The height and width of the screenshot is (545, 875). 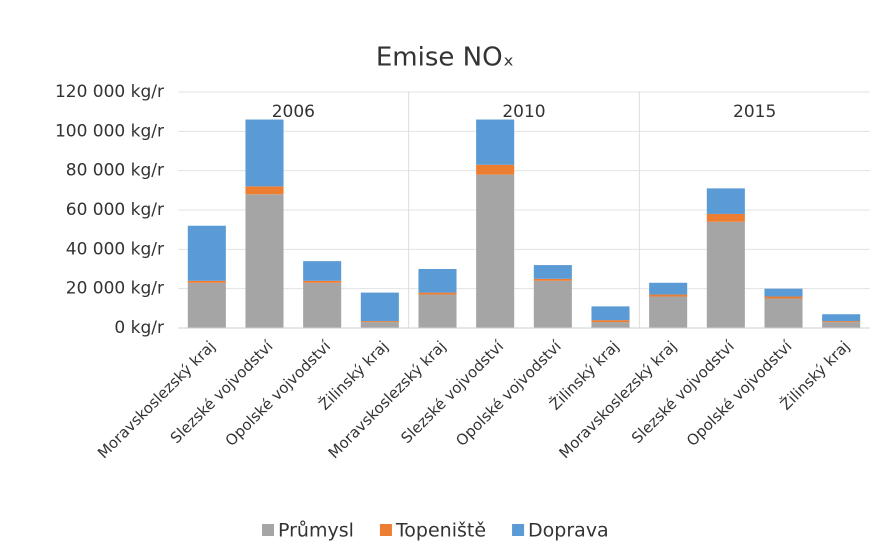 What do you see at coordinates (109, 92) in the screenshot?
I see `y-tick-label: 120 000 kg/r` at bounding box center [109, 92].